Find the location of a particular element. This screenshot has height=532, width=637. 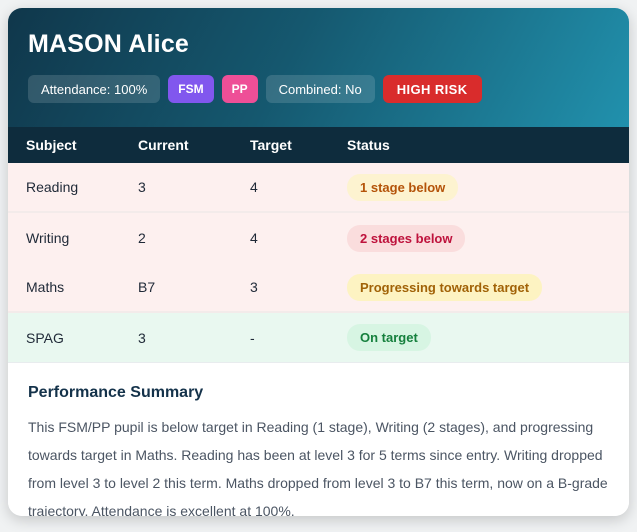

current-cell: B7 is located at coordinates (147, 287).